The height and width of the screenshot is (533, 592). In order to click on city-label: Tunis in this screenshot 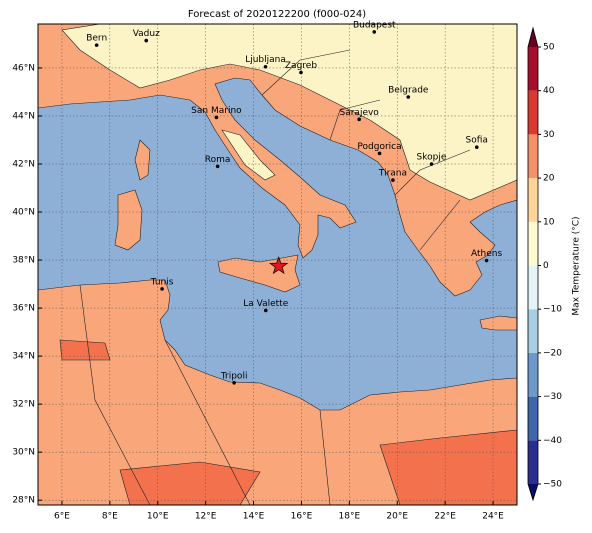, I will do `click(162, 282)`.